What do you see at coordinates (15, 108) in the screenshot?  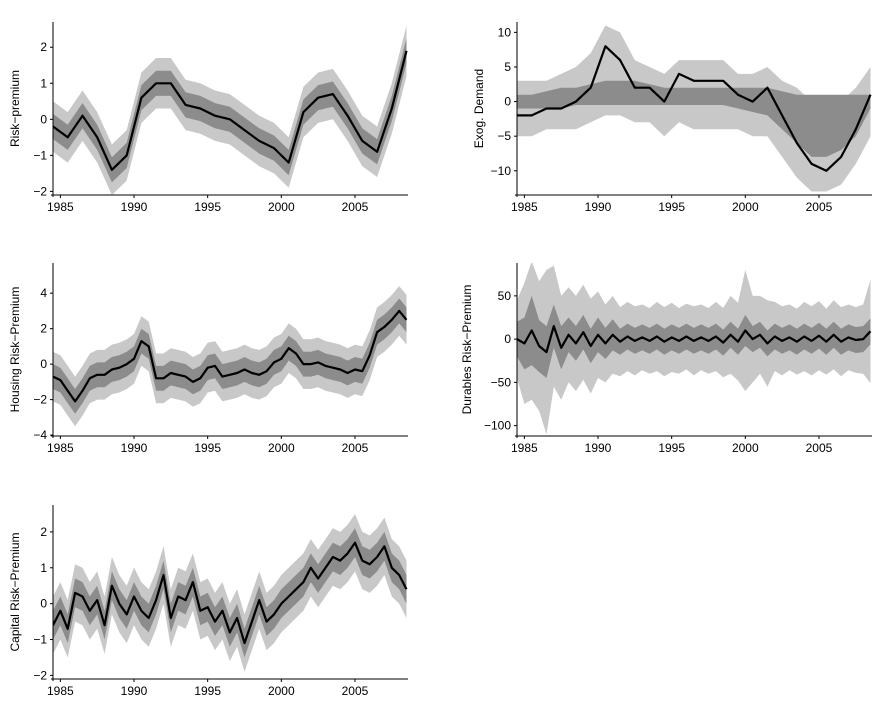 I see `y-axis-label: Risk−premium` at bounding box center [15, 108].